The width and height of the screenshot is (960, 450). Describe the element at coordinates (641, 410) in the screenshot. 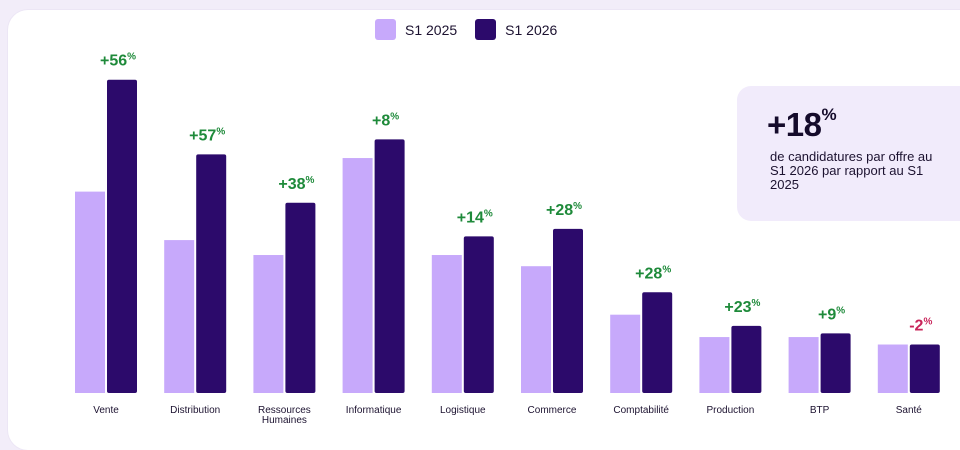

I see `category-label-comptabilite: Comptabilité` at that location.